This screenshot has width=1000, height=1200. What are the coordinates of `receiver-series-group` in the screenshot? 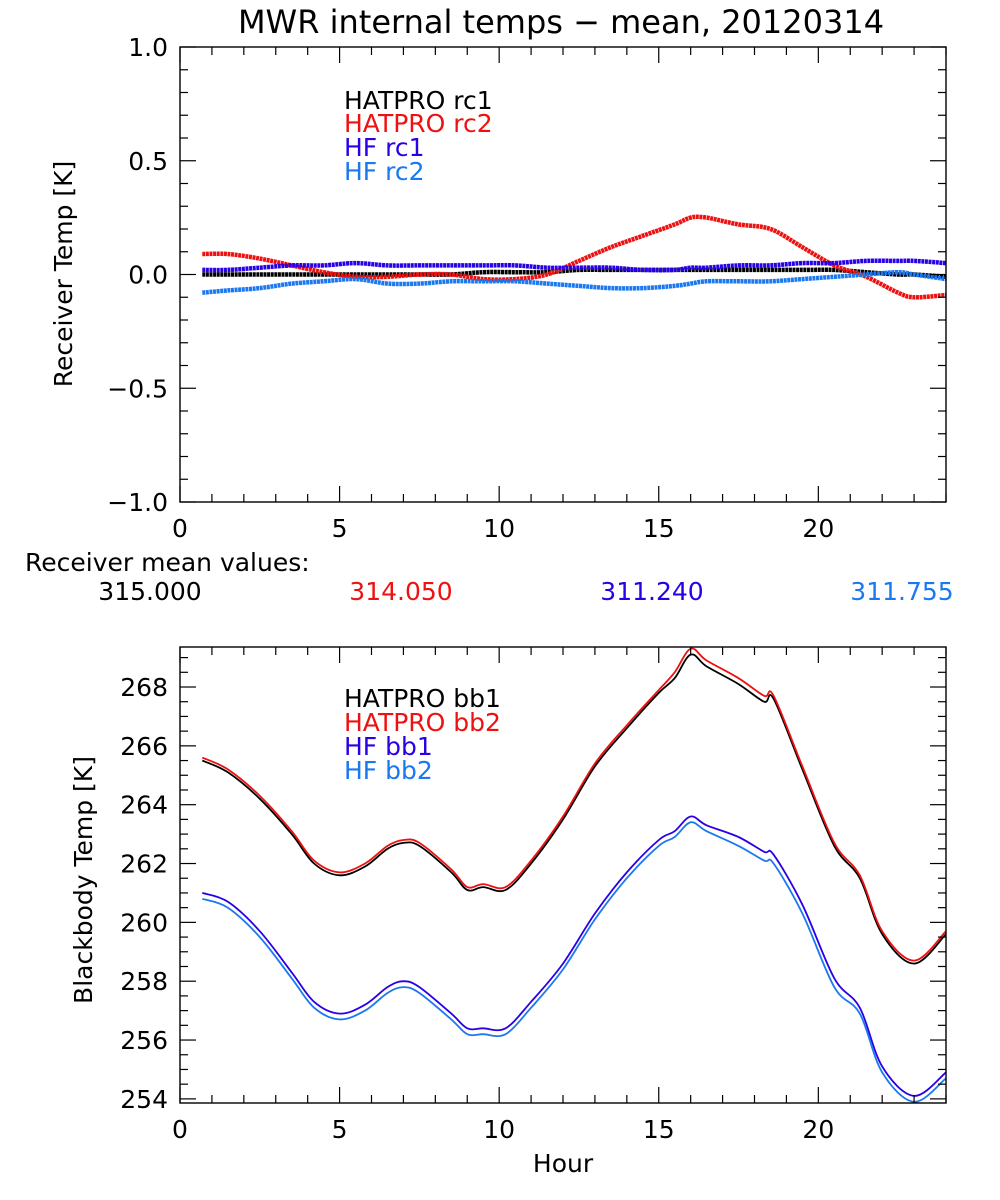 It's located at (574, 257).